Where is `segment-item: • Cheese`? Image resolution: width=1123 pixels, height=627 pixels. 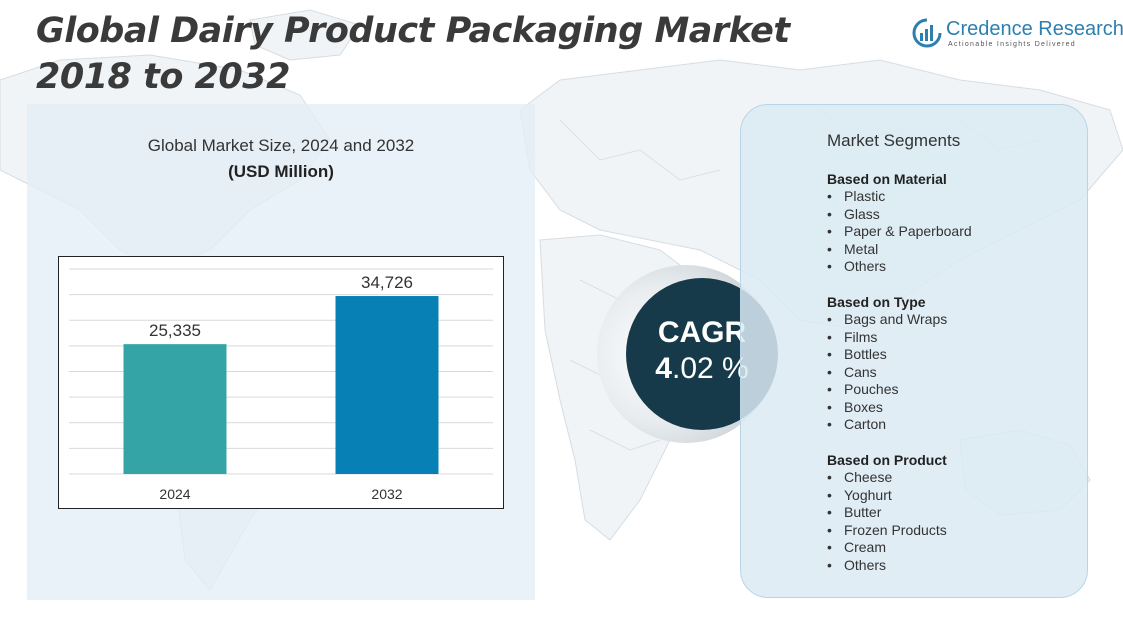
segment-item: • Cheese is located at coordinates (860, 477).